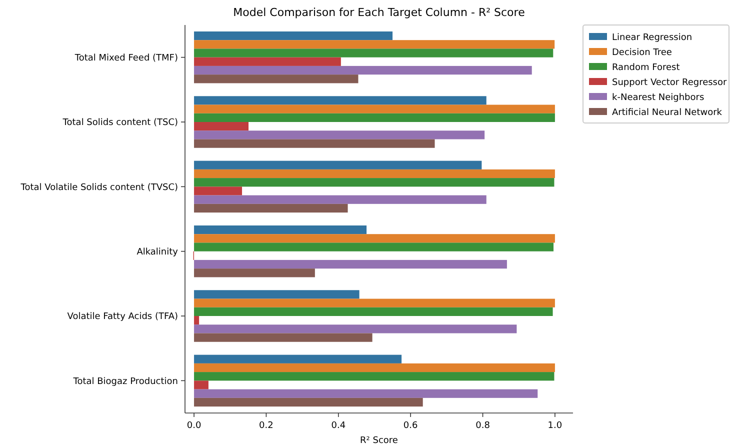 This screenshot has width=733, height=447. I want to click on y-tick-label: Alkalinity, so click(157, 252).